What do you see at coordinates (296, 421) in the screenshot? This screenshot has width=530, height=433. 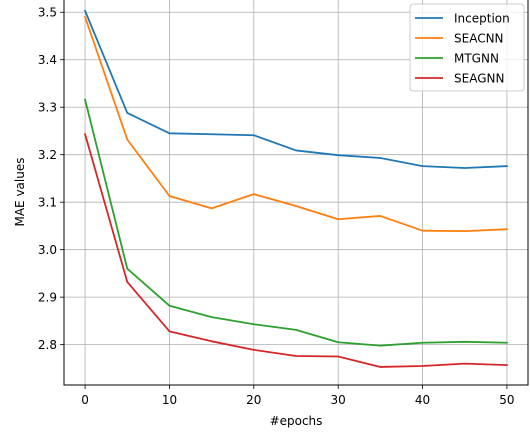 I see `x-axis-label: #epochs` at bounding box center [296, 421].